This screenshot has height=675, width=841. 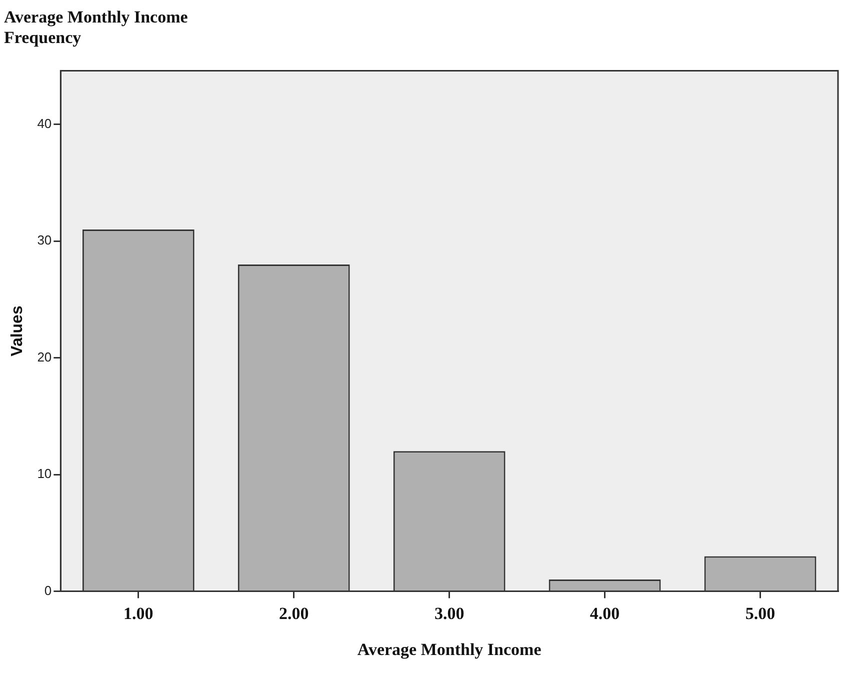 I want to click on chart-title: Average Monthly Income, so click(x=96, y=17).